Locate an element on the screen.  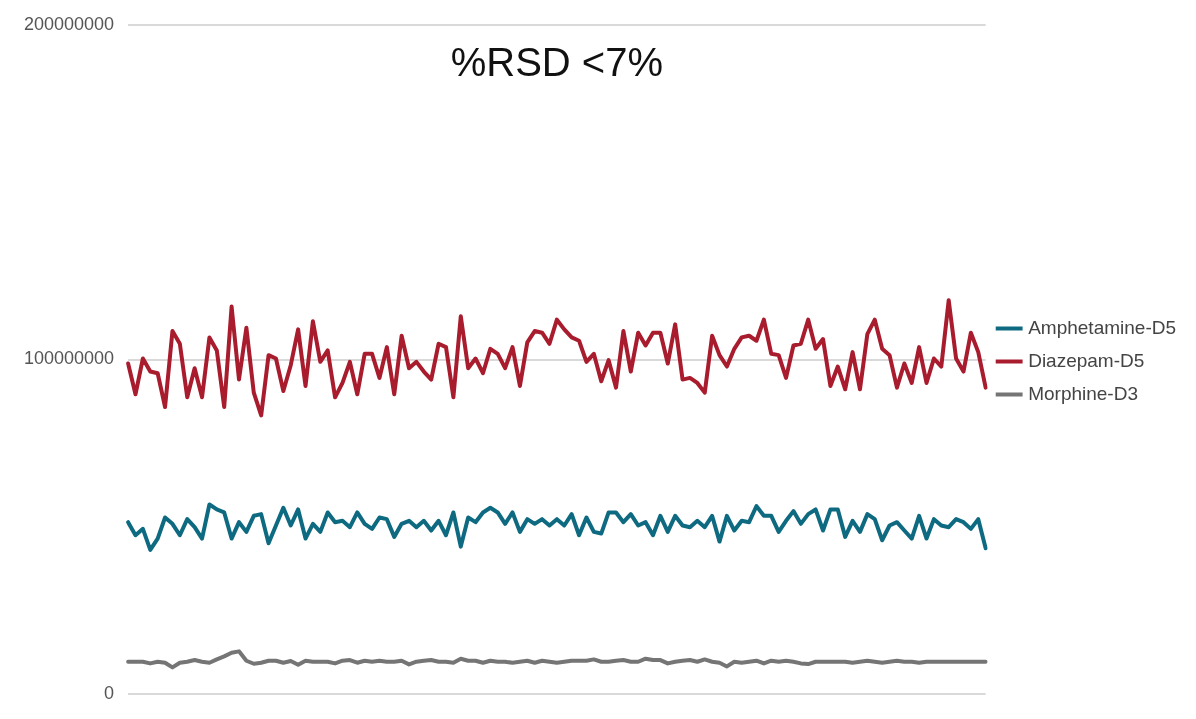
legend-label: Amphetamine-D5 is located at coordinates (1102, 327).